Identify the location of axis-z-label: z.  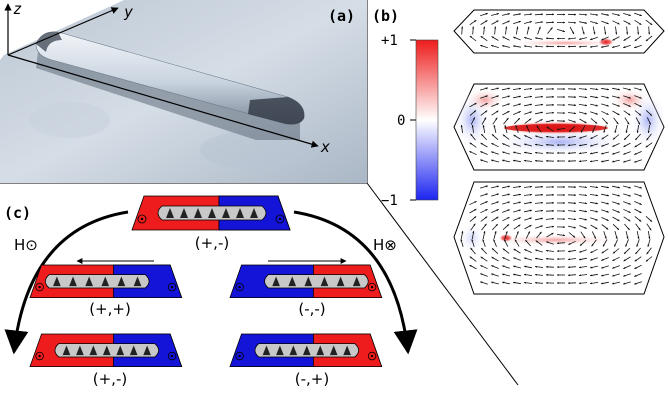
(17, 9).